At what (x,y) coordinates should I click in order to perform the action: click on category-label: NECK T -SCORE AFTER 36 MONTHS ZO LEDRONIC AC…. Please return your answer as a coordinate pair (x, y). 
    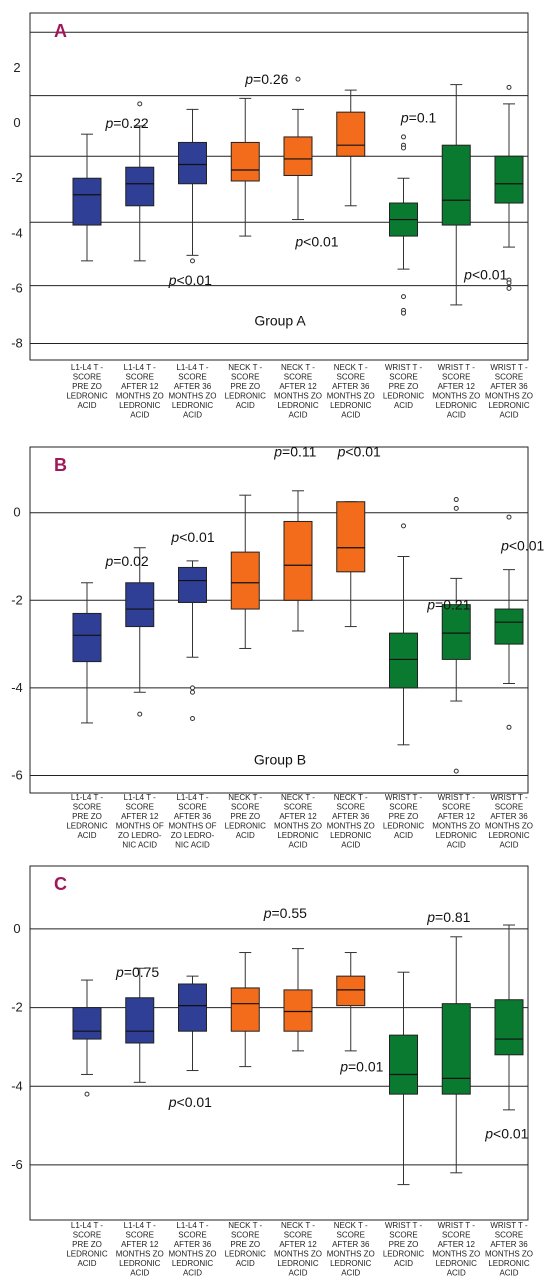
    Looking at the image, I should click on (351, 821).